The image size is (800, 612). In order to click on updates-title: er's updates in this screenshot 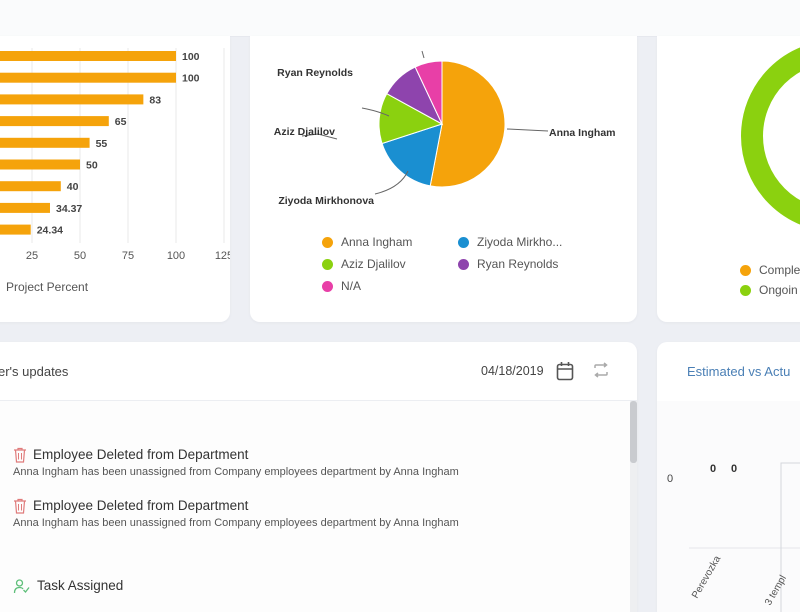, I will do `click(34, 371)`.